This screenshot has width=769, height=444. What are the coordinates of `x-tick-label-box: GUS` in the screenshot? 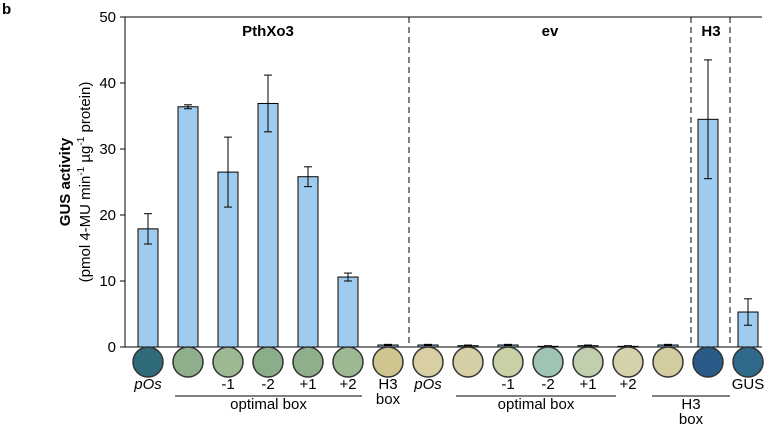 It's located at (748, 385).